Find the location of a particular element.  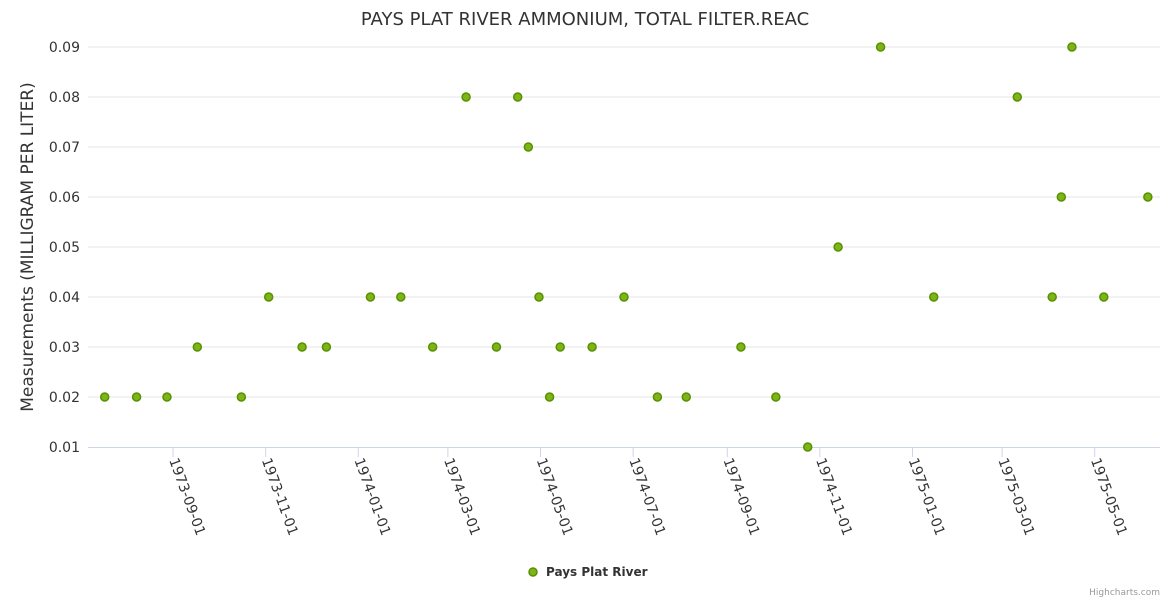

x-tick-label: 1974-11-01 is located at coordinates (833, 497).